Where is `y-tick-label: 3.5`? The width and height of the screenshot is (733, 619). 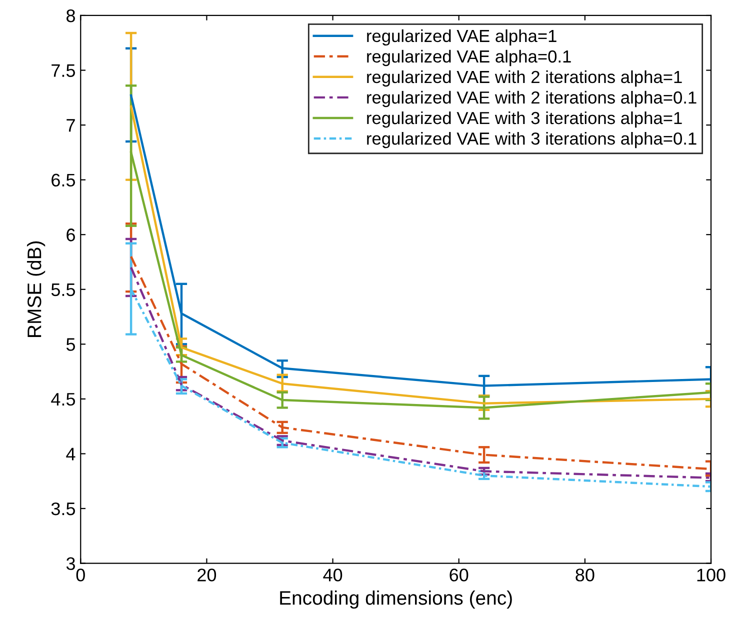
y-tick-label: 3.5 is located at coordinates (63, 509).